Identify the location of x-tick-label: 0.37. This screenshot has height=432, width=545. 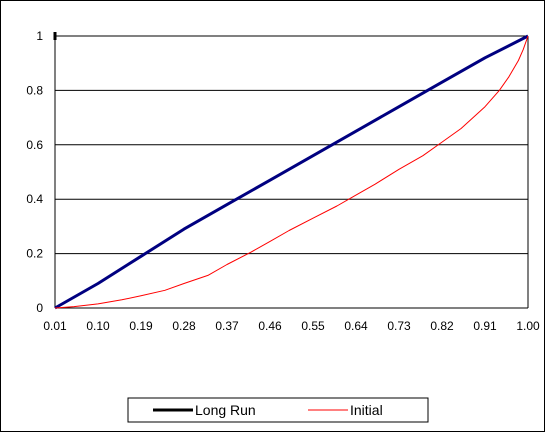
(227, 326).